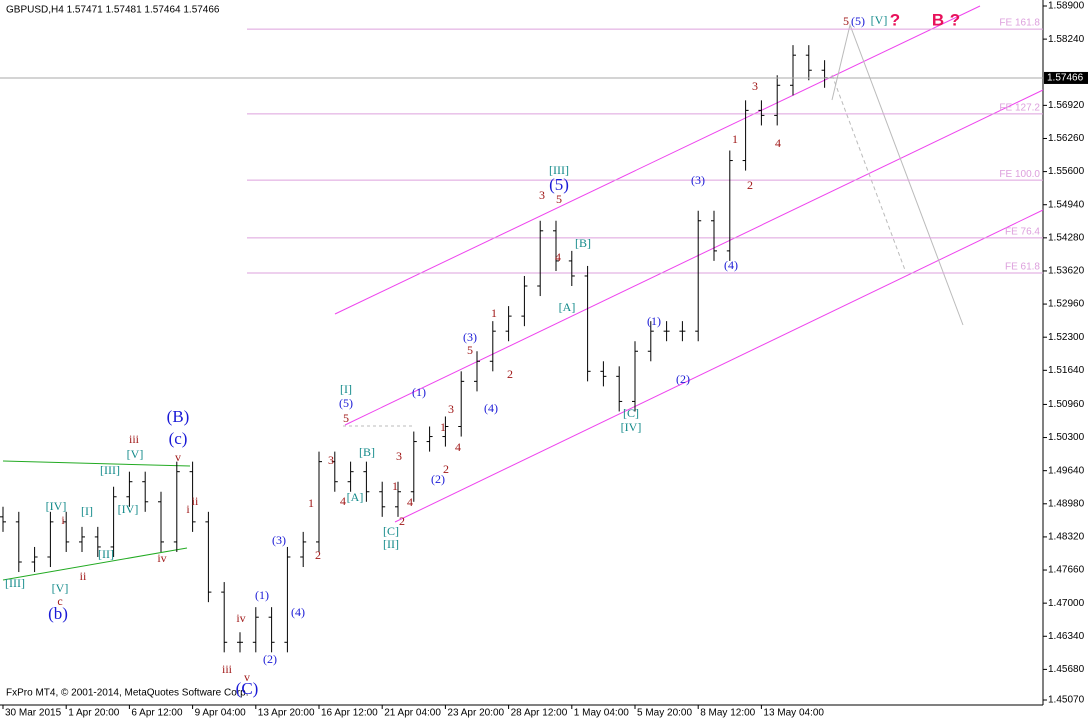  What do you see at coordinates (475, 713) in the screenshot?
I see `x-tick-label: 23 Apr 20:00` at bounding box center [475, 713].